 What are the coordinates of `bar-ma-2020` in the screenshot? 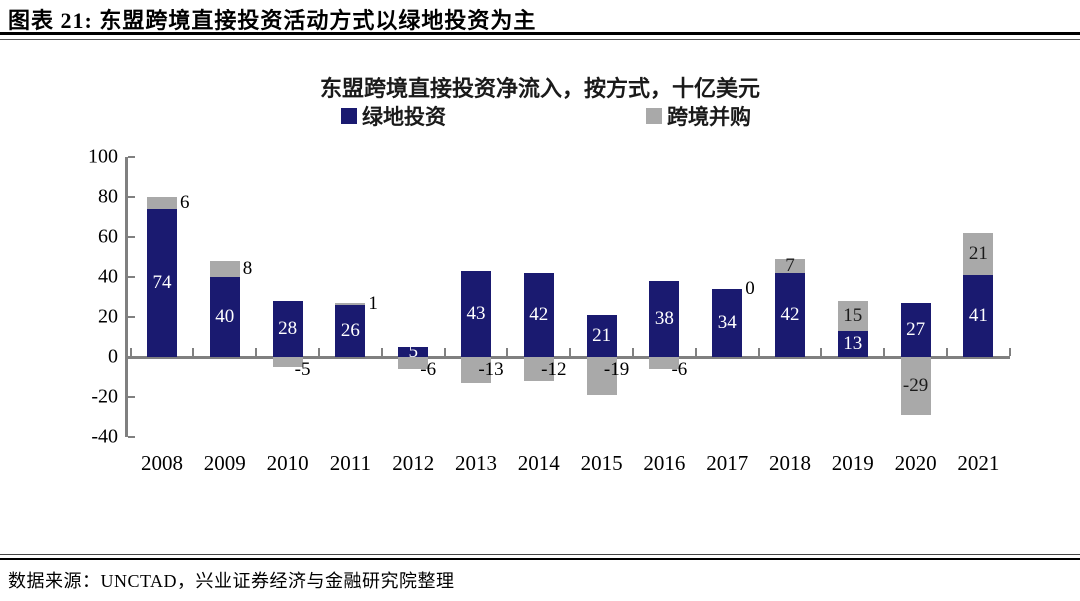 It's located at (915, 386).